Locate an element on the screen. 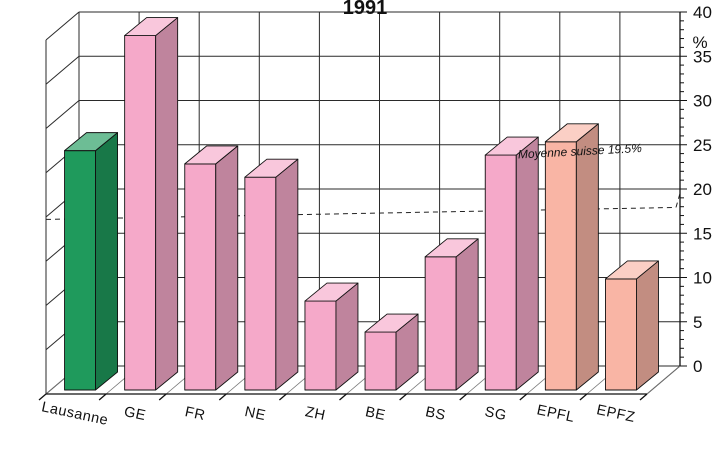 The height and width of the screenshot is (475, 720). bar-lausanne is located at coordinates (80, 270).